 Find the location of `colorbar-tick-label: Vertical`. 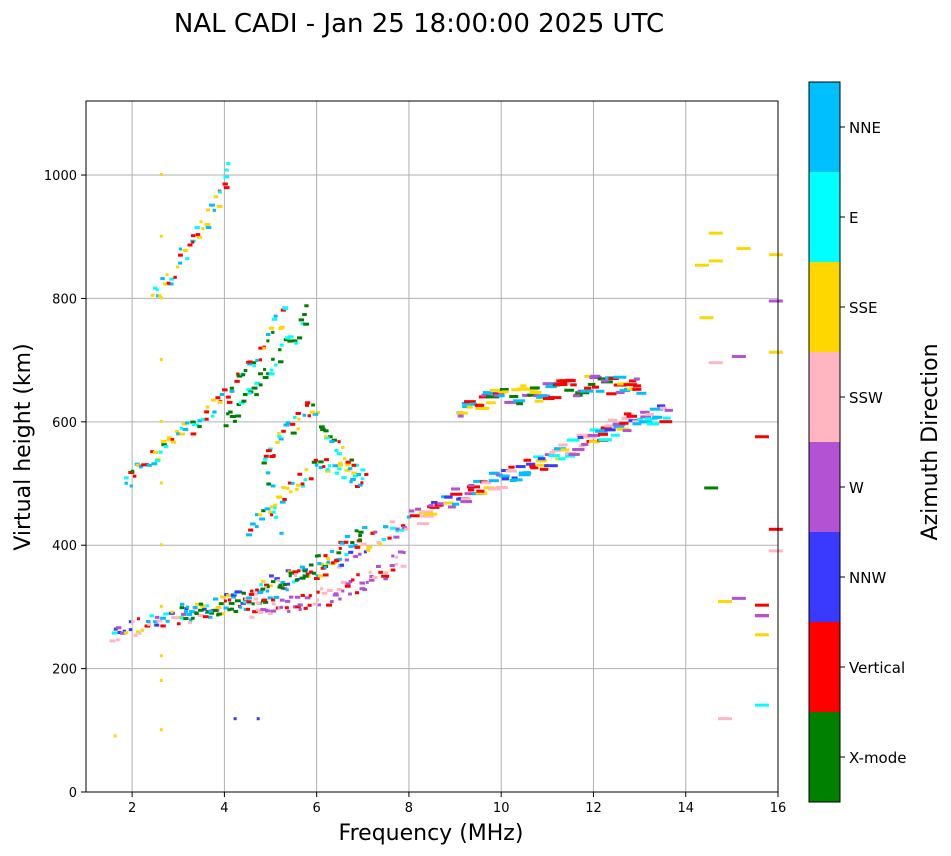

colorbar-tick-label: Vertical is located at coordinates (877, 668).